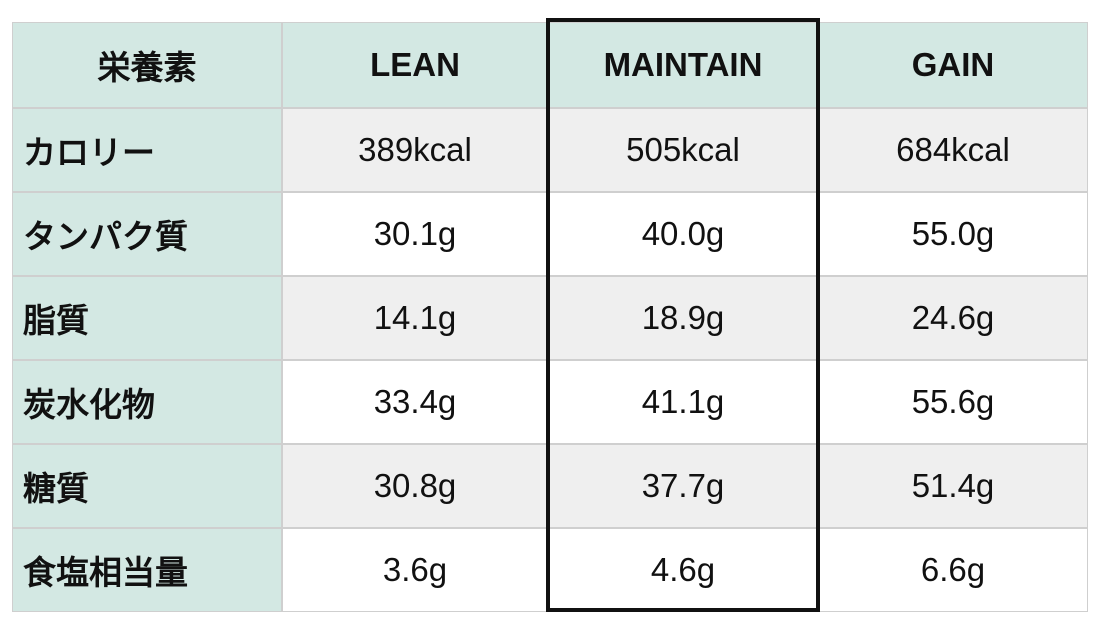  I want to click on value-cell: 55.6g, so click(953, 402).